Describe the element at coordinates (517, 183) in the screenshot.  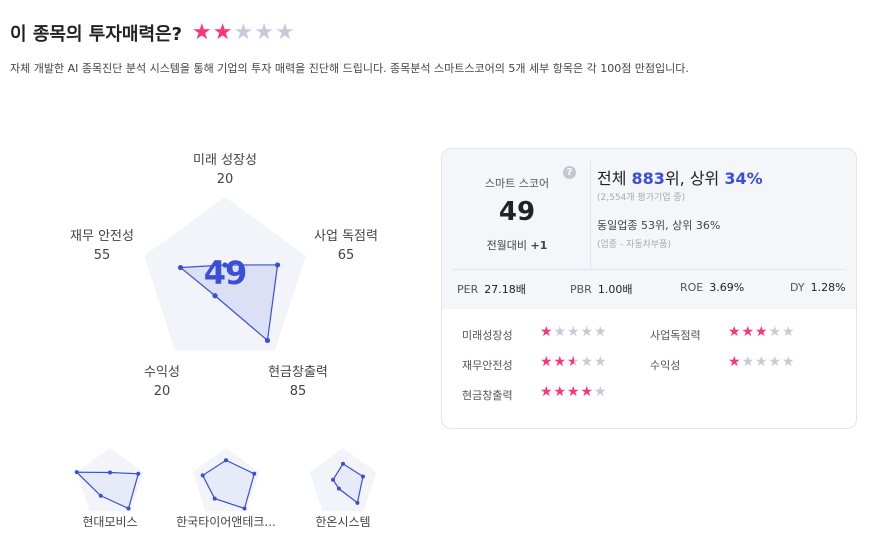
I see `smart-score-label: 스마트 스코어` at that location.